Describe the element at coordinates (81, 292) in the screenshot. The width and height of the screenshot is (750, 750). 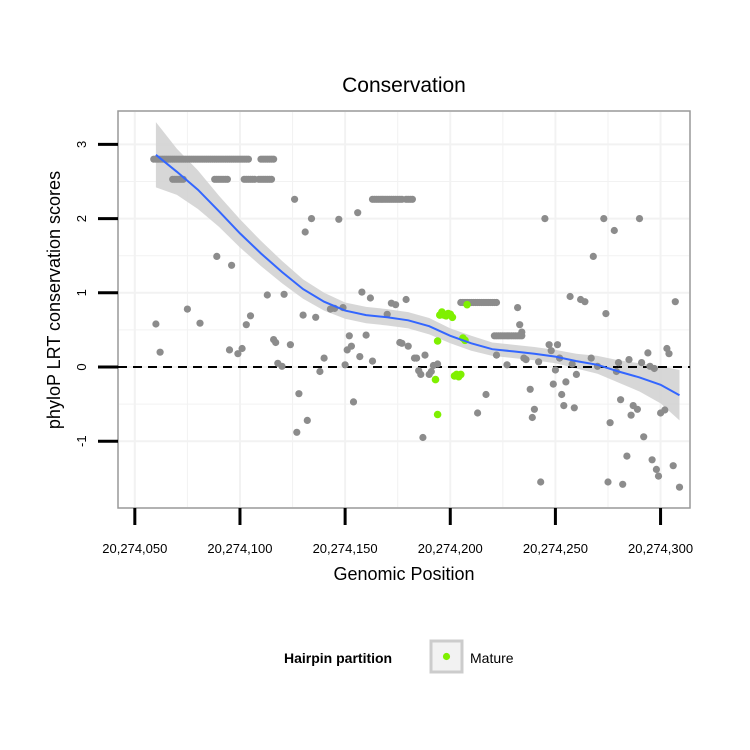
I see `y-tick-label: 1` at that location.